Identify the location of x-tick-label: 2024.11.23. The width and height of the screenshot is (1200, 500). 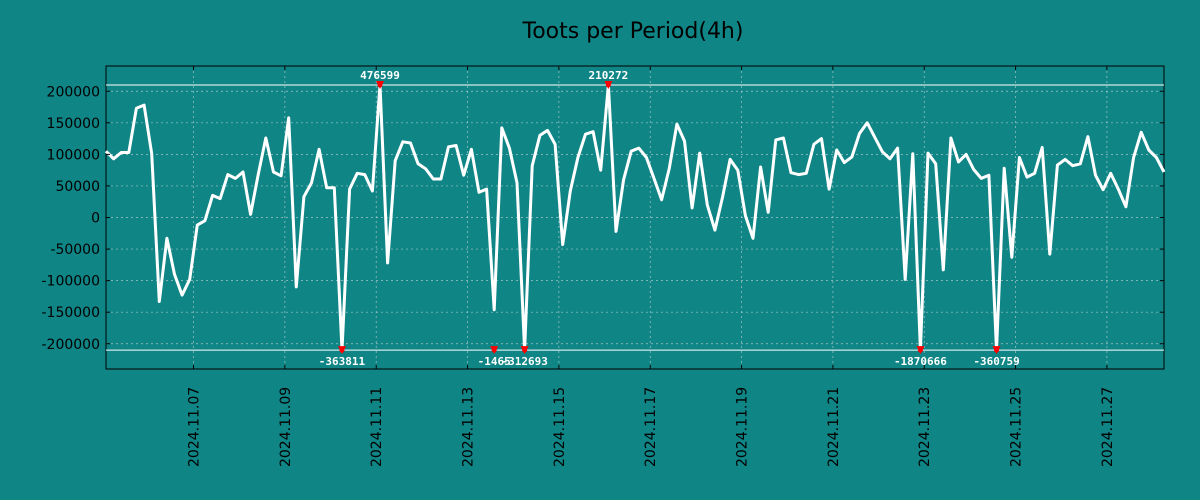
(925, 427).